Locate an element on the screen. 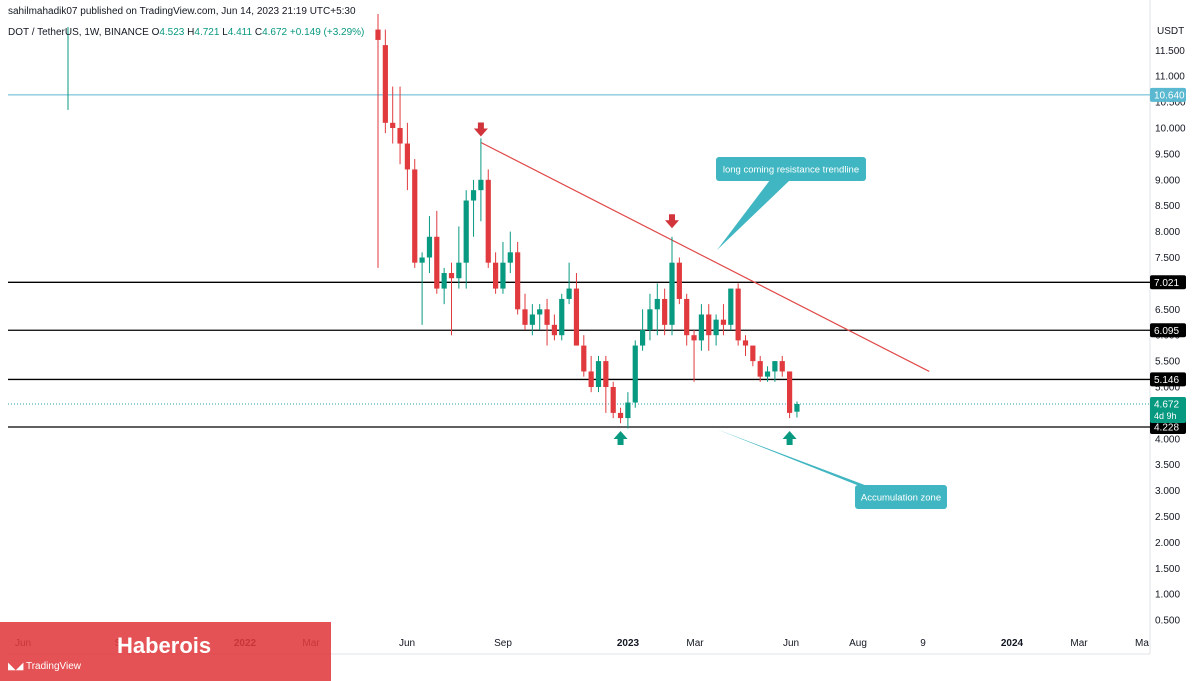  trendline-annotation-pointer is located at coordinates (753, 215).